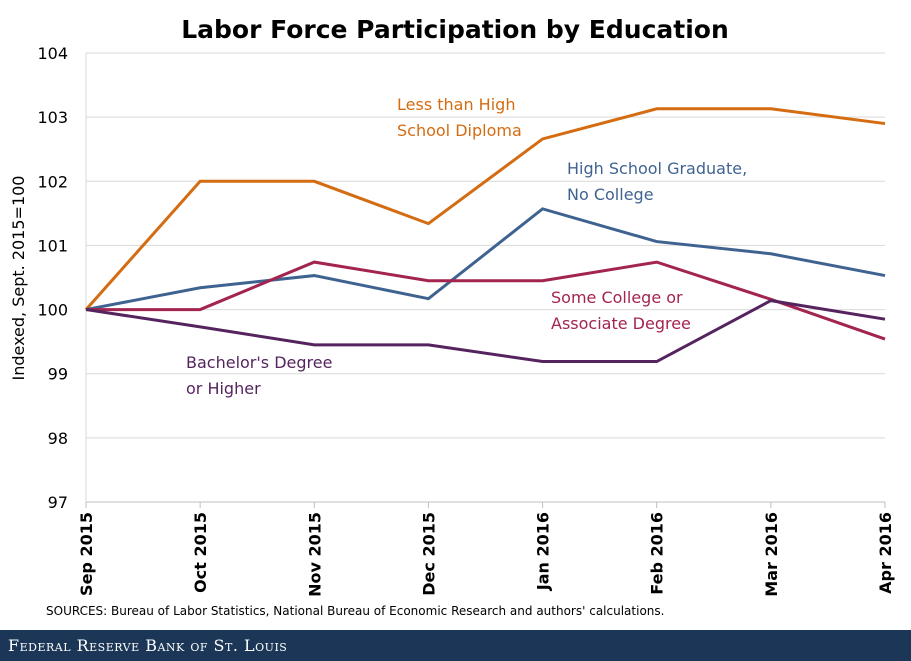  What do you see at coordinates (58, 374) in the screenshot?
I see `y-tick-label: 99` at bounding box center [58, 374].